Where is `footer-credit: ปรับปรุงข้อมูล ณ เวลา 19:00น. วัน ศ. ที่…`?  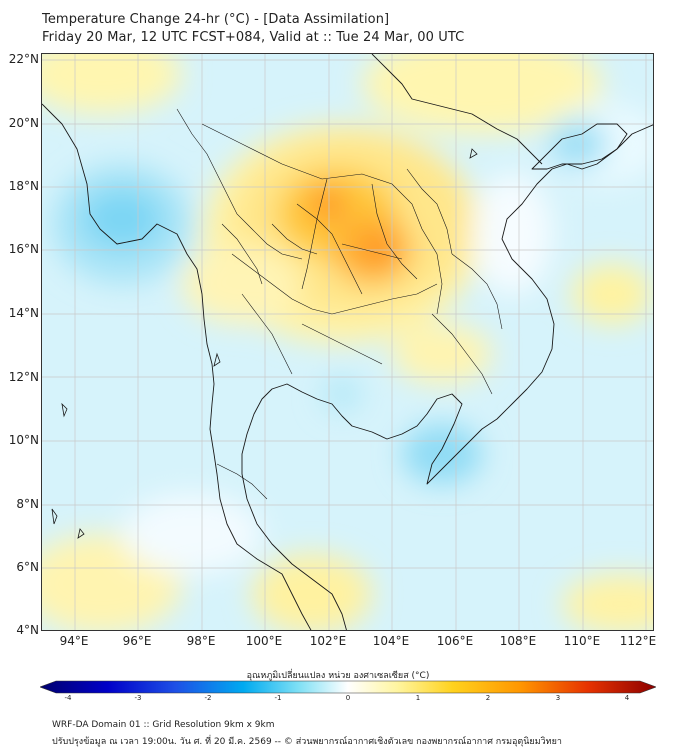
footer-credit: ปรับปรุงข้อมูล ณ เวลา 19:00น. วัน ศ. ที่… is located at coordinates (307, 742).